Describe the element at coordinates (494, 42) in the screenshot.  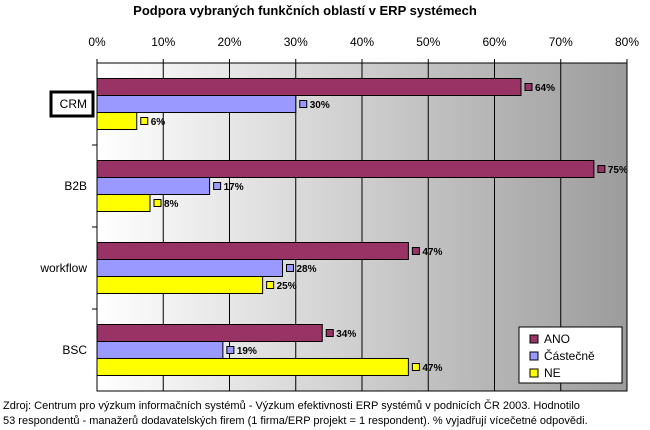
I see `x-tick-label: 60%` at that location.